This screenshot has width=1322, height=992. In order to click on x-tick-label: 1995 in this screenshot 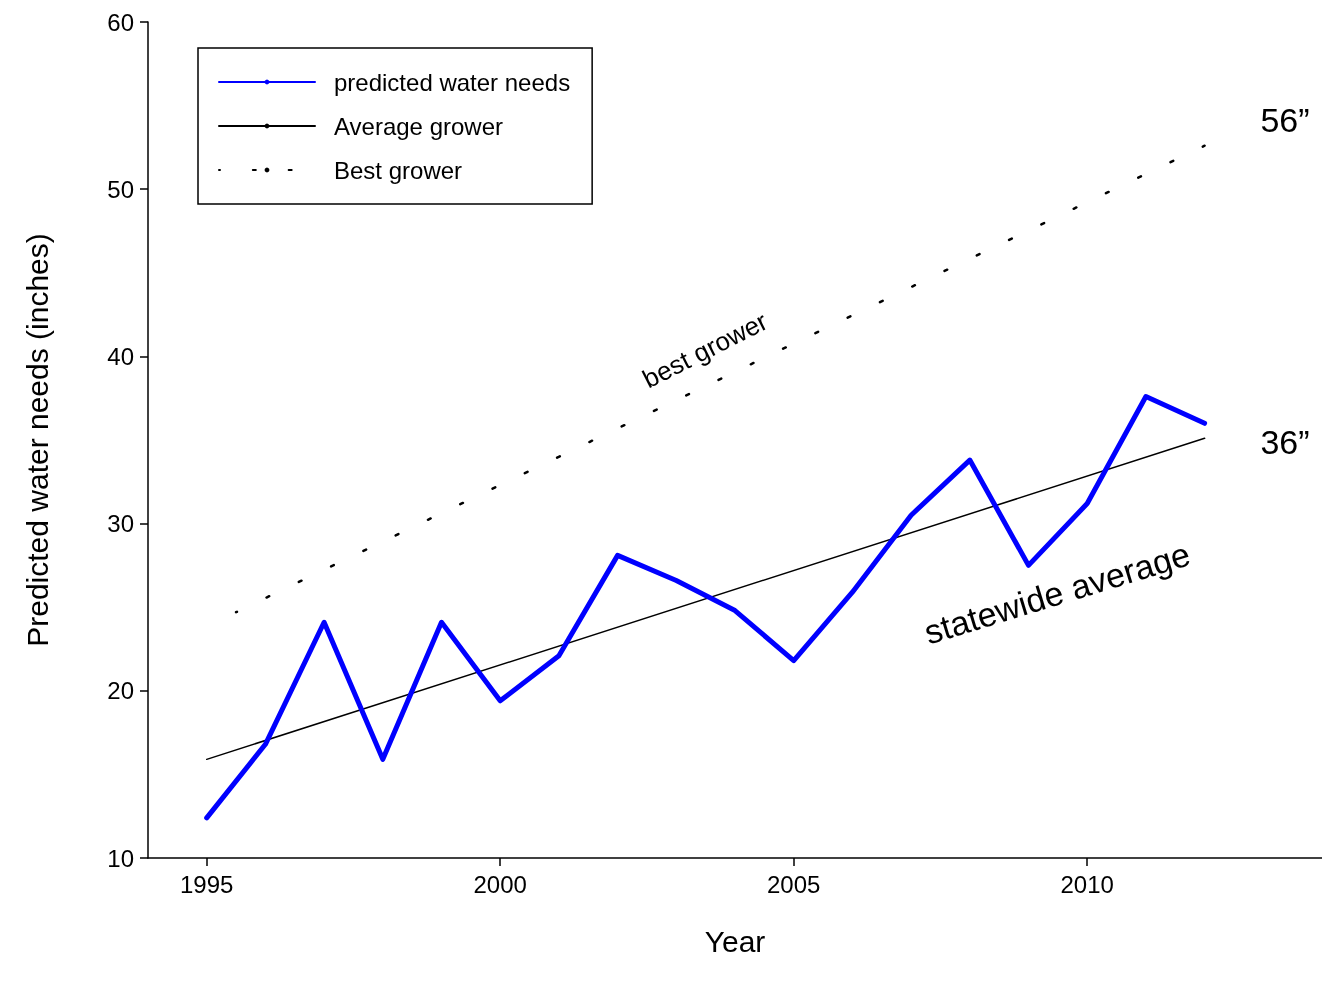, I will do `click(207, 884)`.